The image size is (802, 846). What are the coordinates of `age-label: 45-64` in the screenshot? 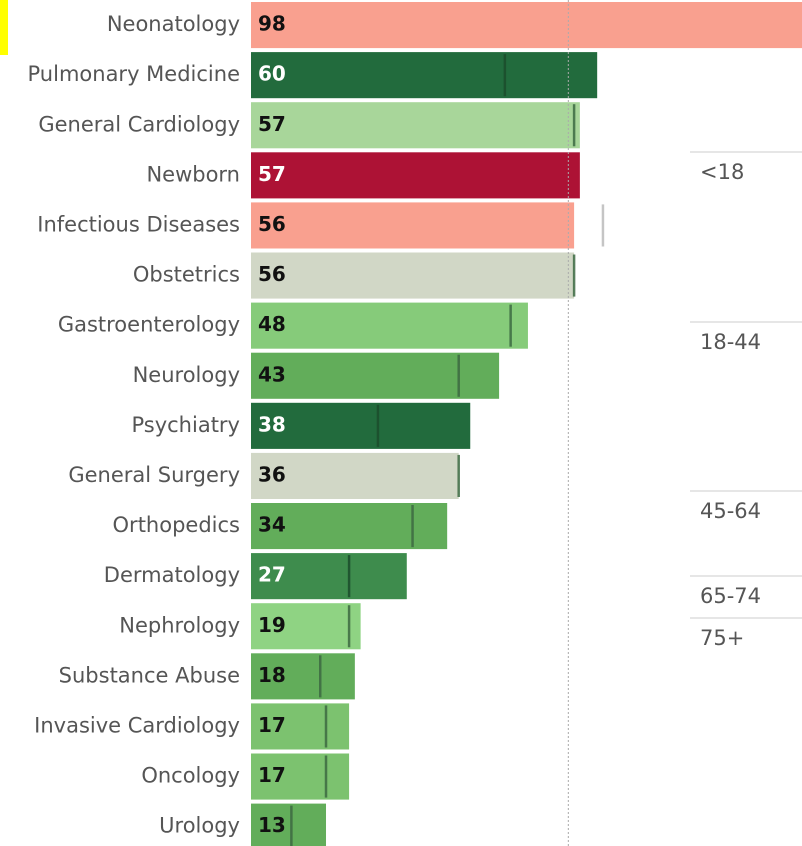 It's located at (730, 511).